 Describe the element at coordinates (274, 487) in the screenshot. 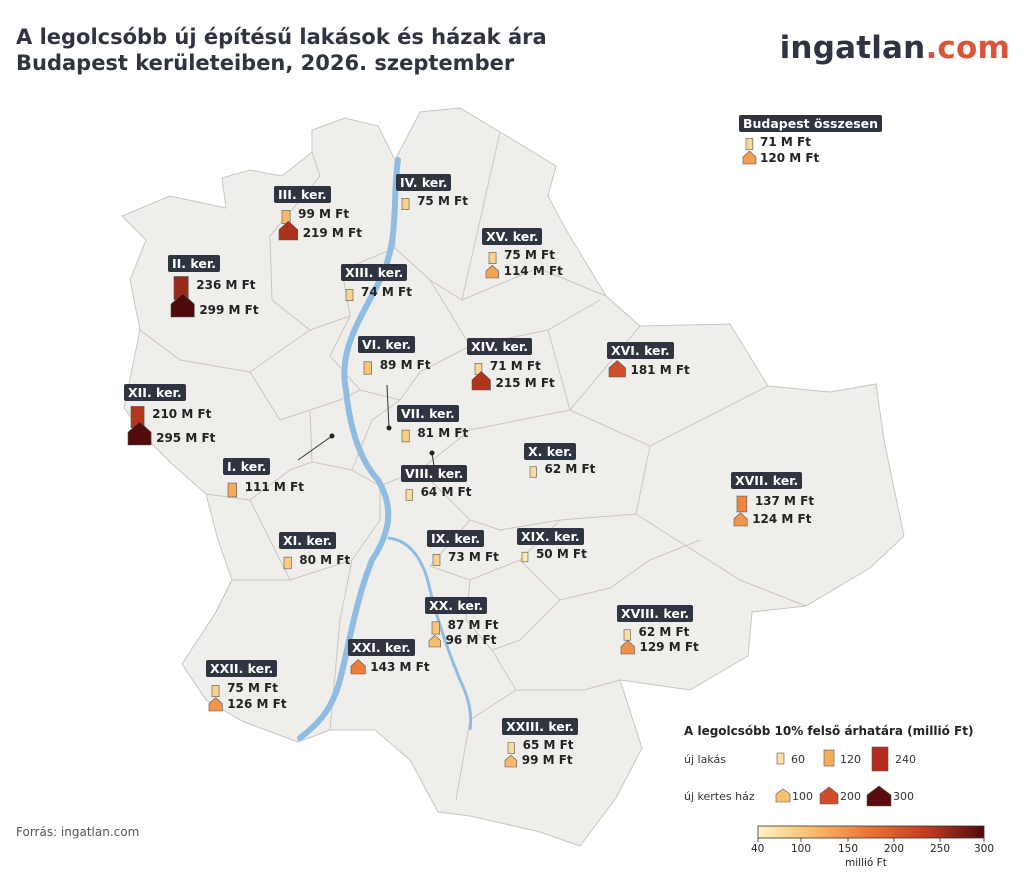

I see `lakas-price-i: 111 M Ft` at that location.